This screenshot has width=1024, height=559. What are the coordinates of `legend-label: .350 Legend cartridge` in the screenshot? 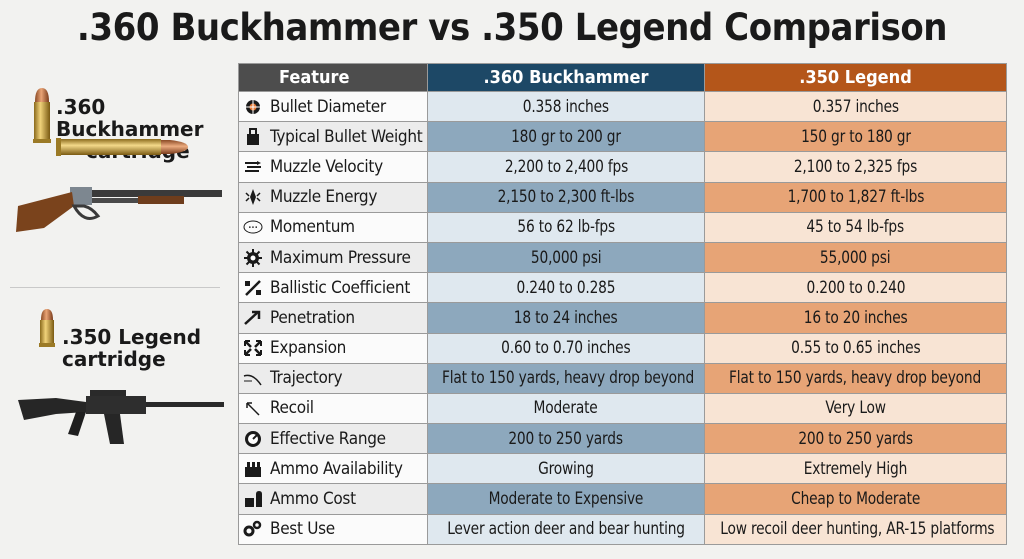 It's located at (132, 348).